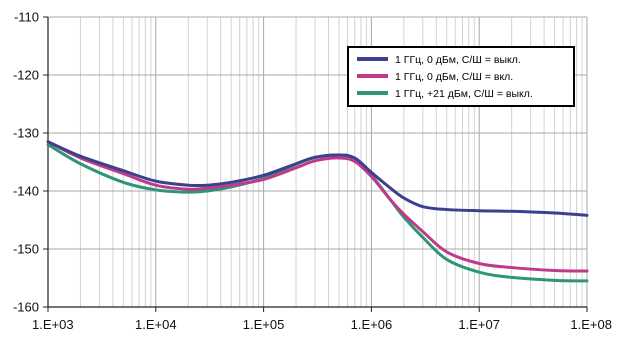 Image resolution: width=620 pixels, height=339 pixels. Describe the element at coordinates (458, 60) in the screenshot. I see `legend-label-1: 1 ГГц, 0 дБм, С/Ш = выкл.` at that location.